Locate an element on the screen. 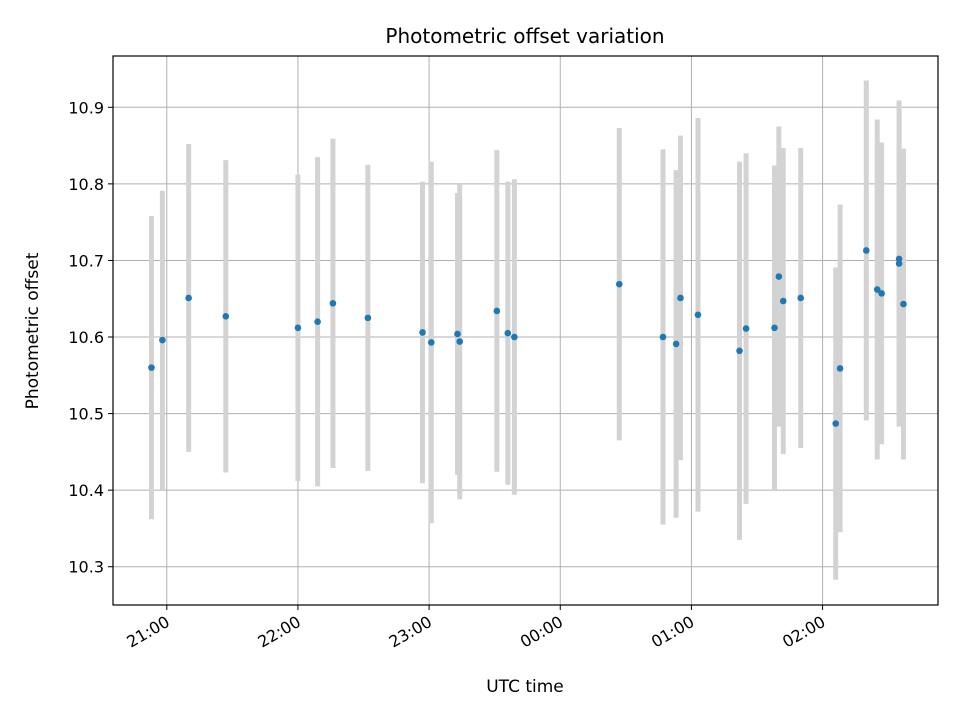 This screenshot has width=960, height=720. chart-title: Photometric offset variation is located at coordinates (524, 36).